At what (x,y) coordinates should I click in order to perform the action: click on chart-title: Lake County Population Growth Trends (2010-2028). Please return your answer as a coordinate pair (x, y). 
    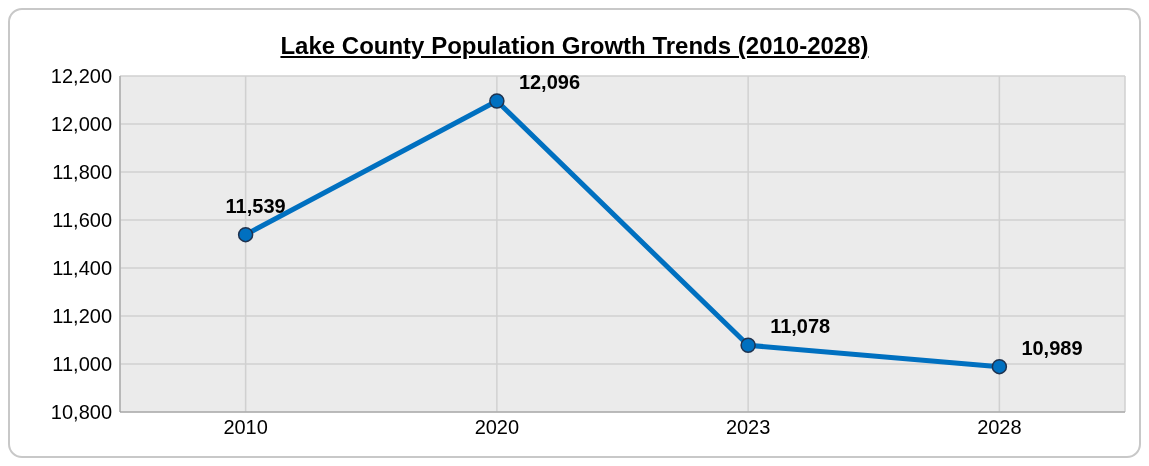
    Looking at the image, I should click on (574, 46).